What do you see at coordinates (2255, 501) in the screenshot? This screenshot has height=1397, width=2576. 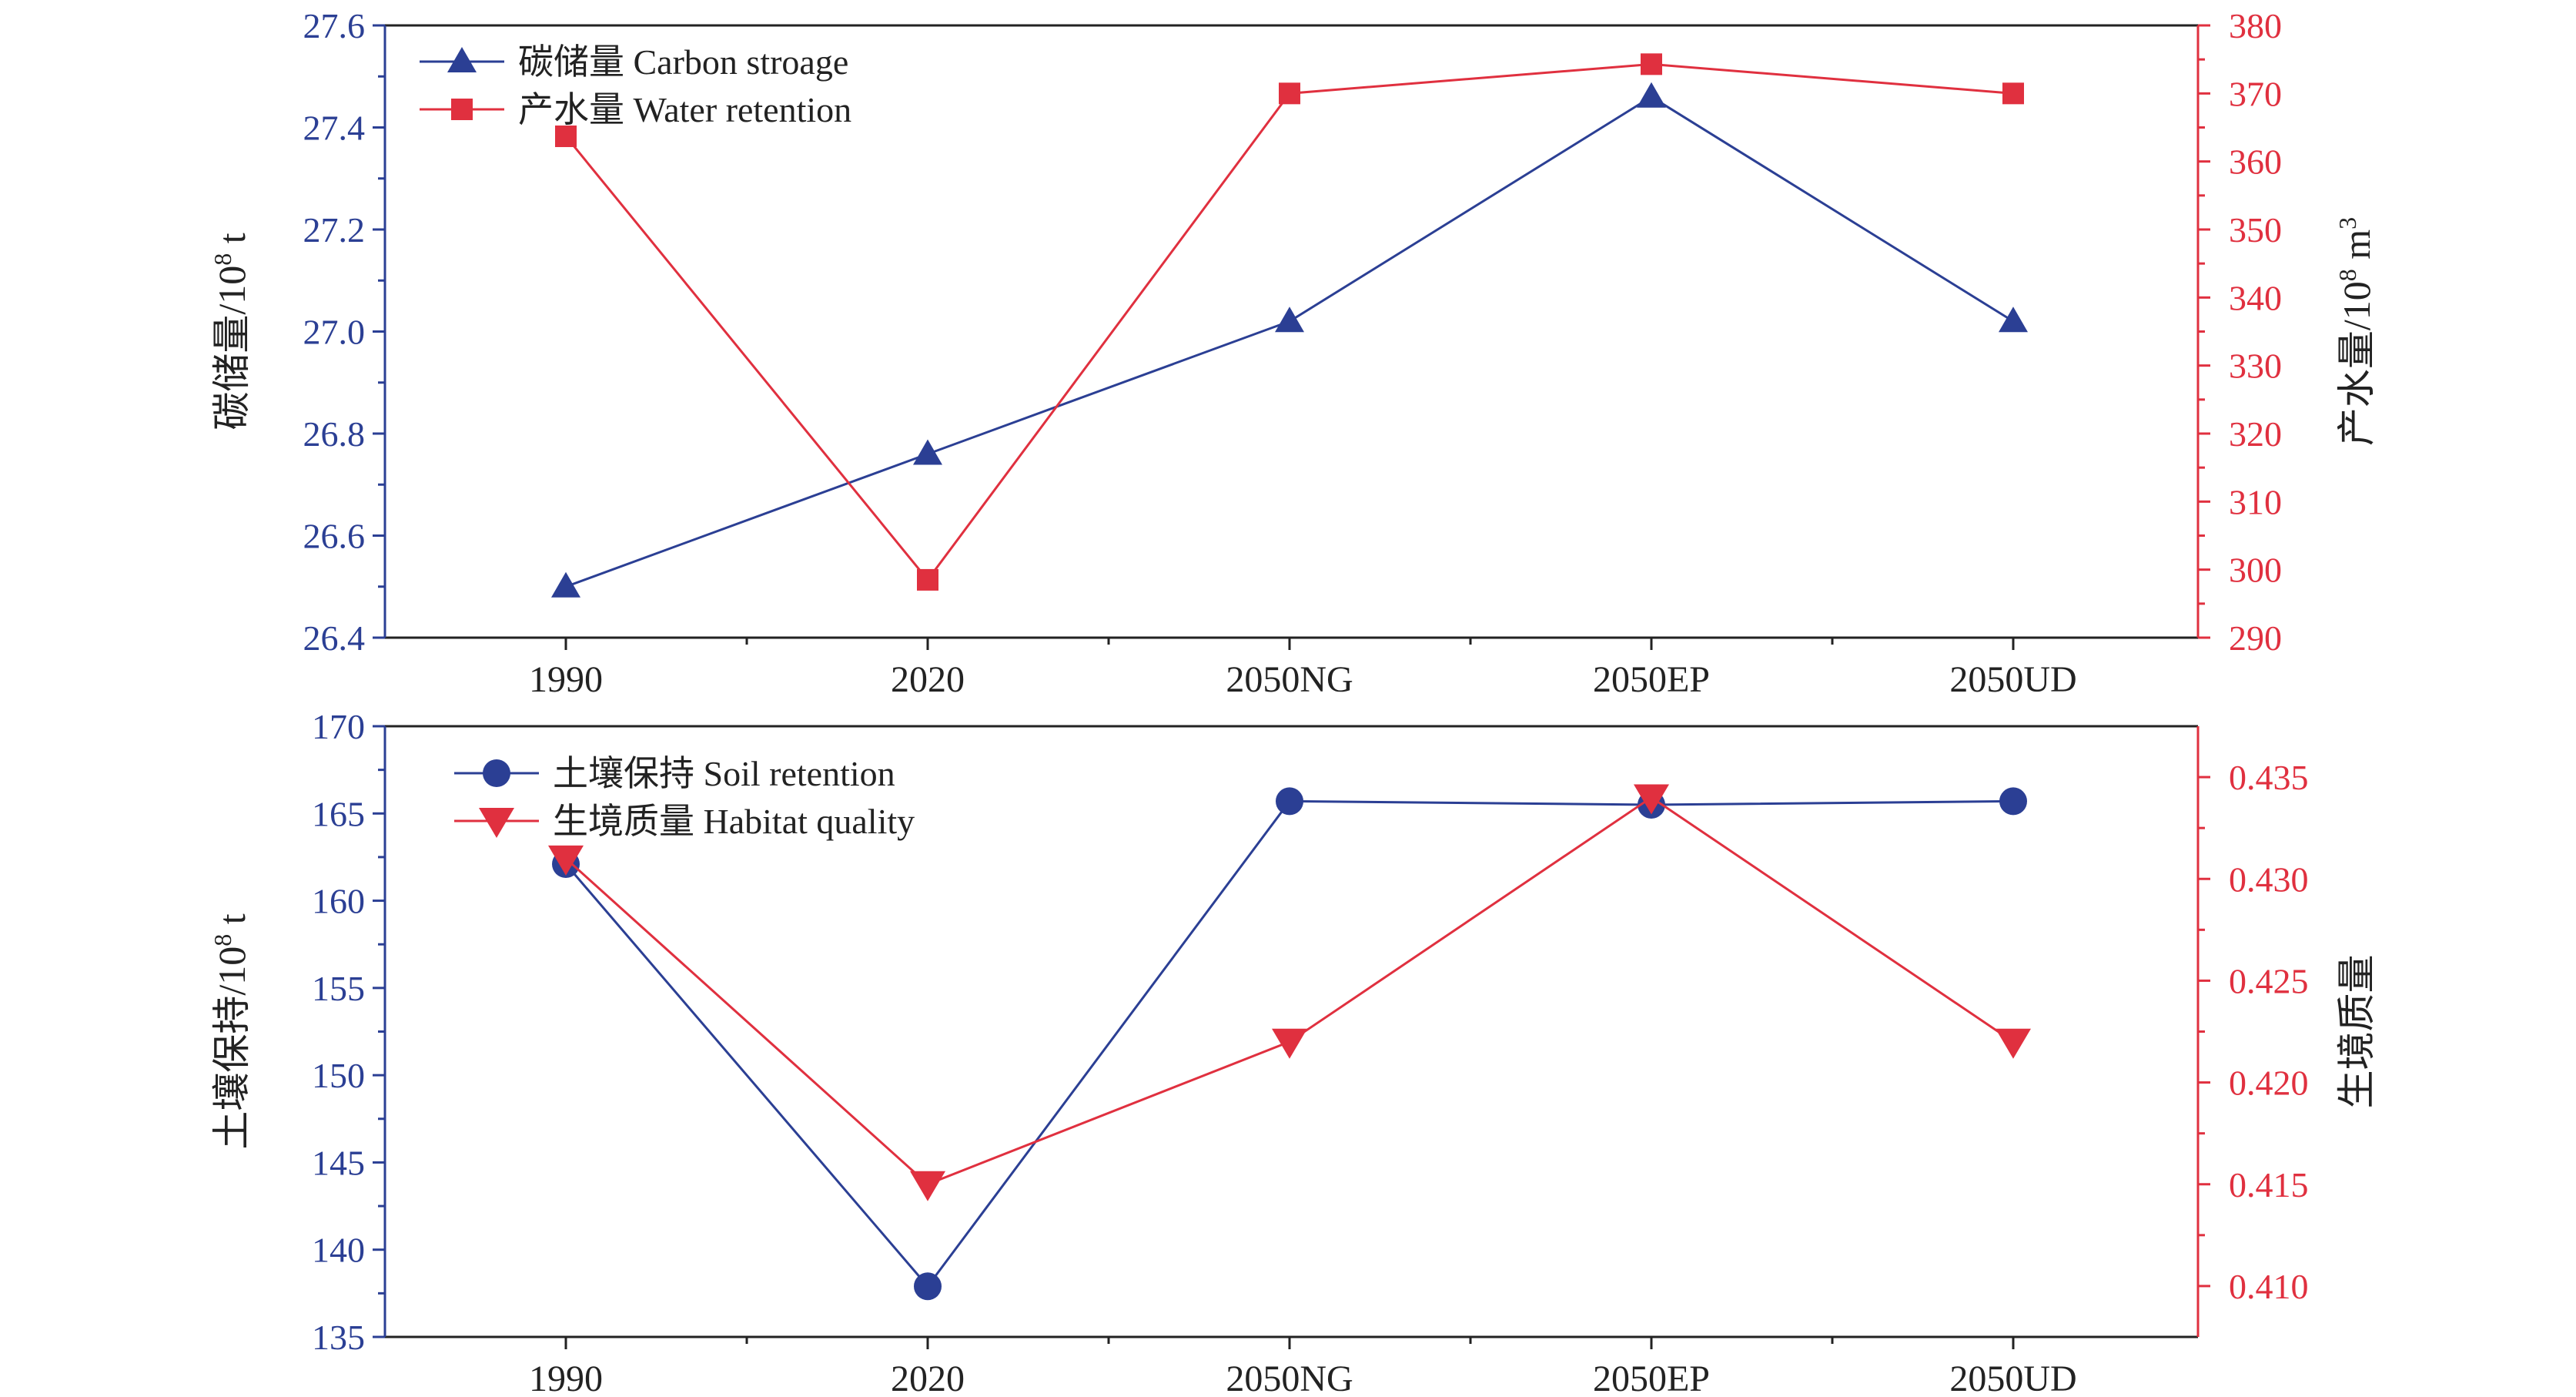 I see `right-y-tick-label: 310` at bounding box center [2255, 501].